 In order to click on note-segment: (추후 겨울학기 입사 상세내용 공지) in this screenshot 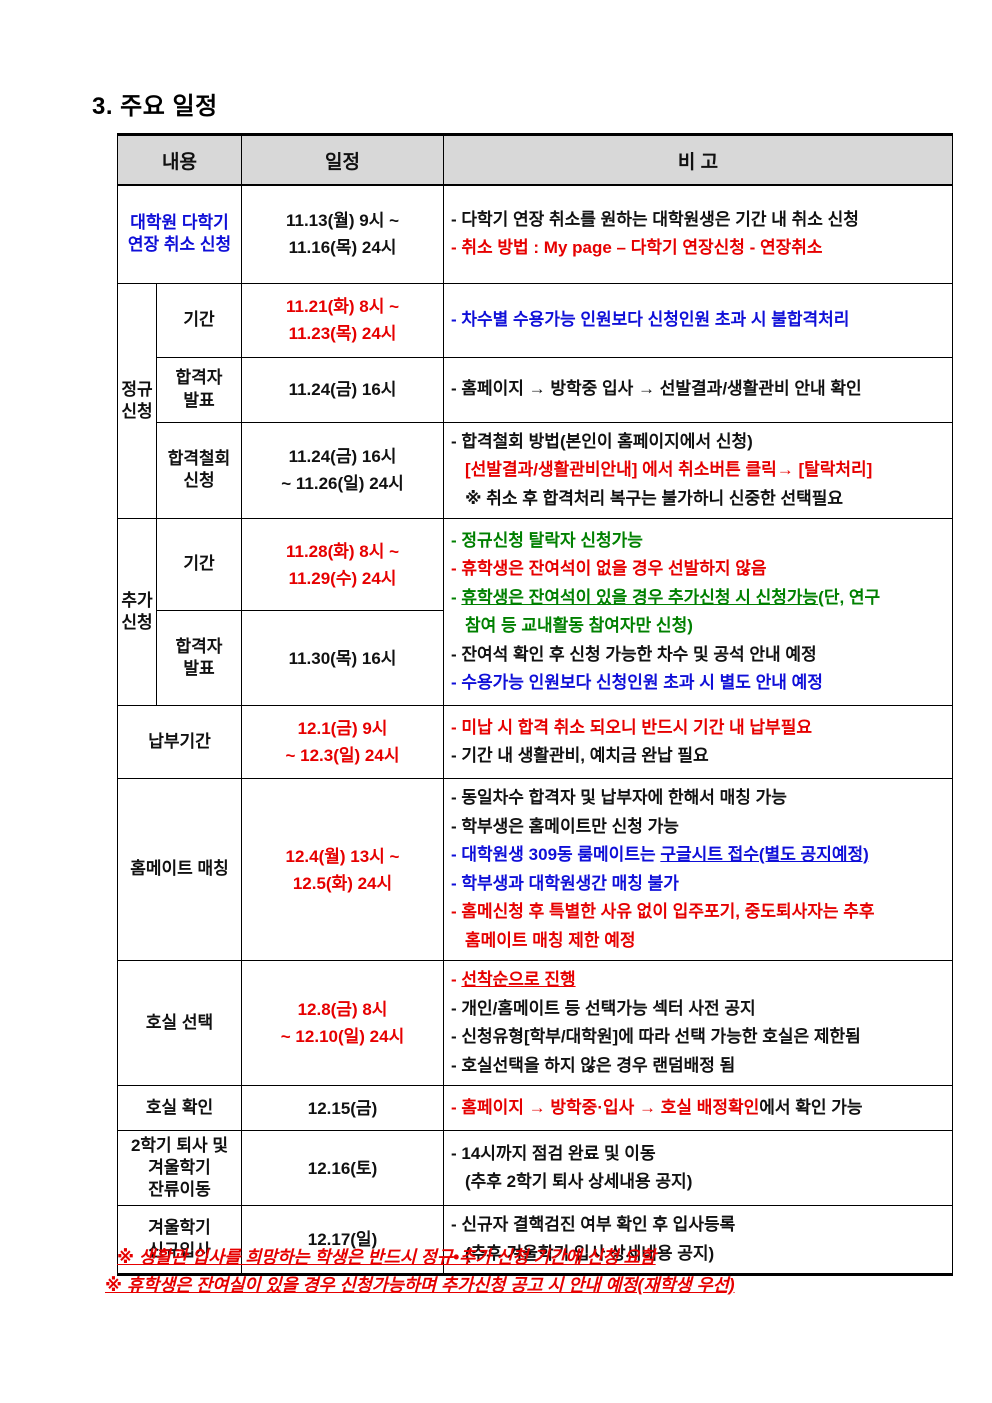, I will do `click(590, 1253)`.